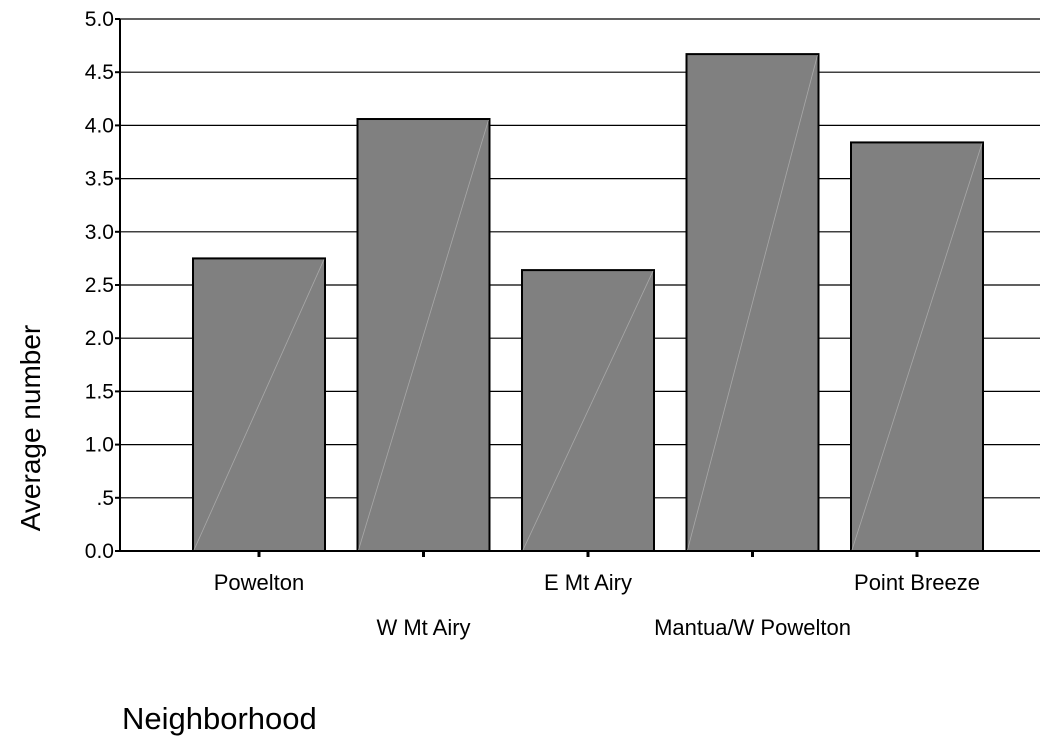  I want to click on y-tick-label: 3.5, so click(99, 179).